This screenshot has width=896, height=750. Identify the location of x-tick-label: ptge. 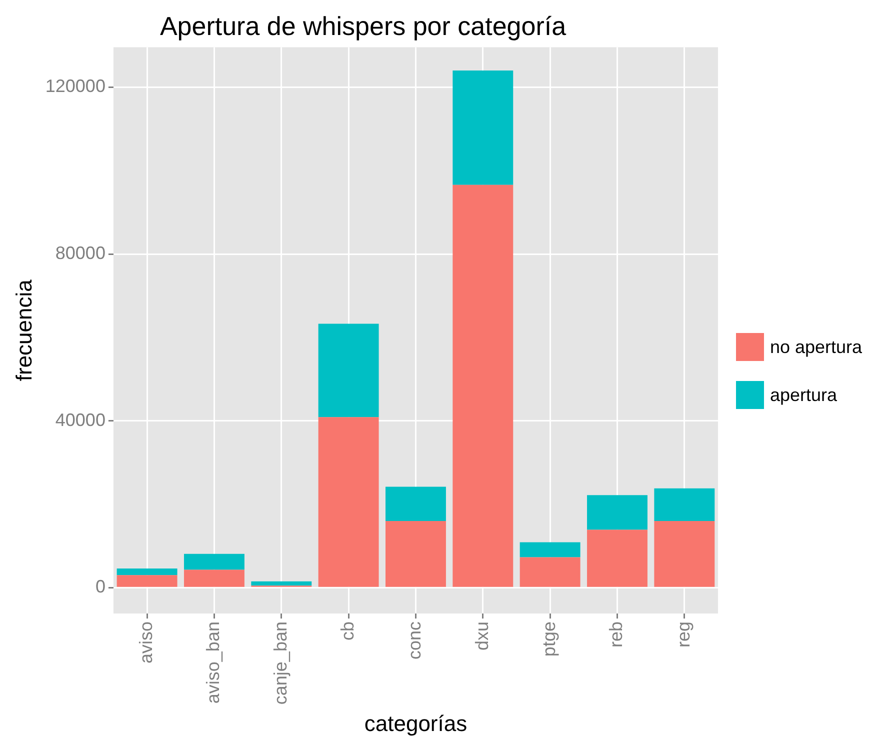
(549, 639).